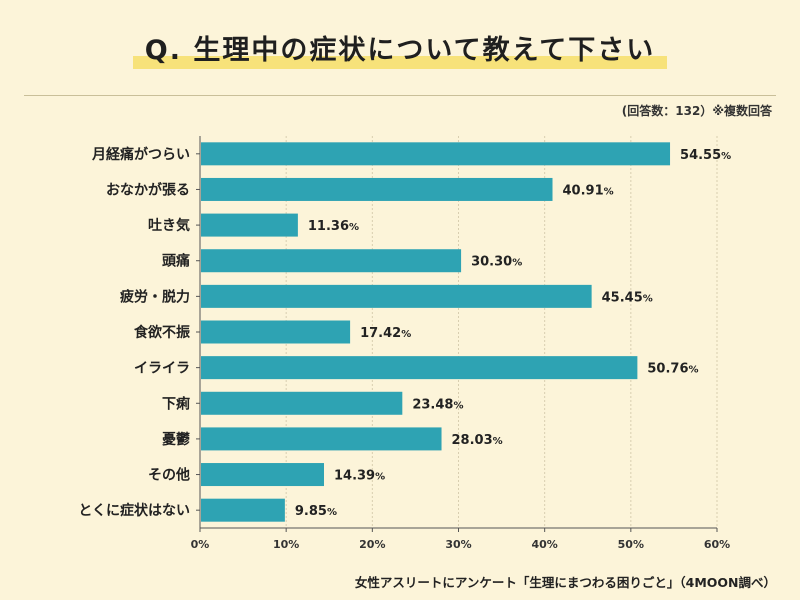 The image size is (800, 600). I want to click on title-wrap: Q. 生理中の症状について教えて下さい, so click(400, 48).